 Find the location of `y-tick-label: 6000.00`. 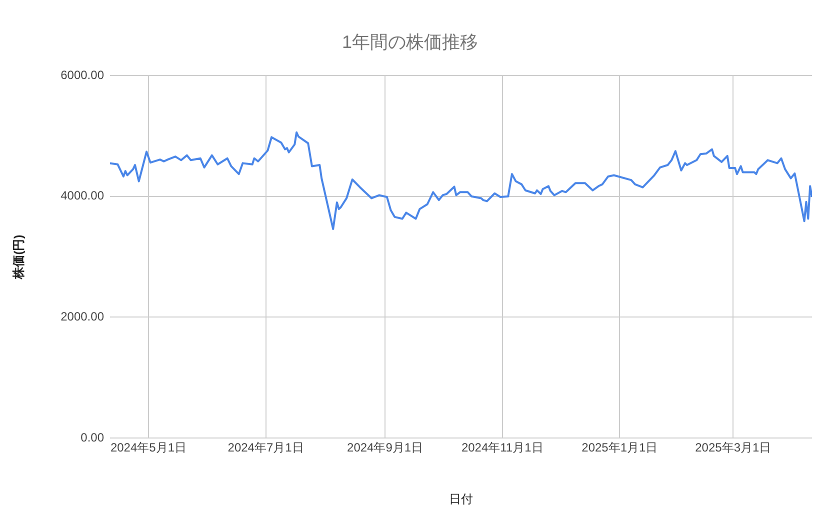

y-tick-label: 6000.00 is located at coordinates (82, 75).